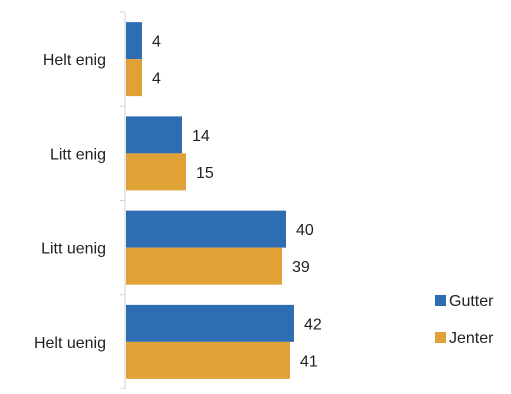  I want to click on data-label: 39, so click(301, 267).